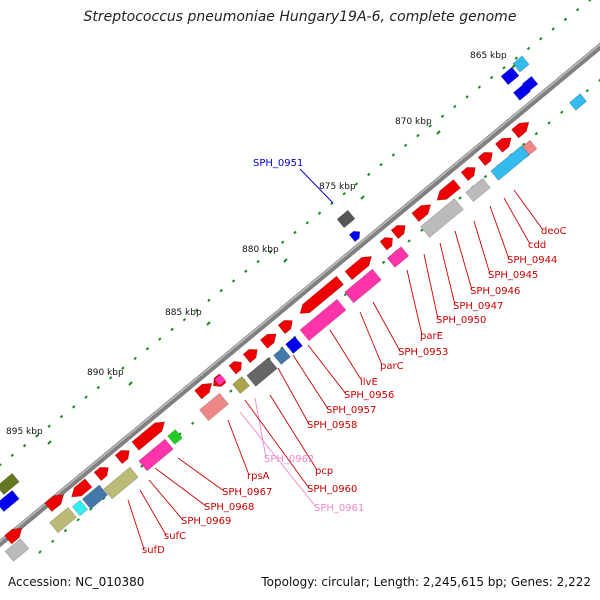 The height and width of the screenshot is (600, 600). What do you see at coordinates (351, 410) in the screenshot?
I see `gene-label: SPH_0957` at bounding box center [351, 410].